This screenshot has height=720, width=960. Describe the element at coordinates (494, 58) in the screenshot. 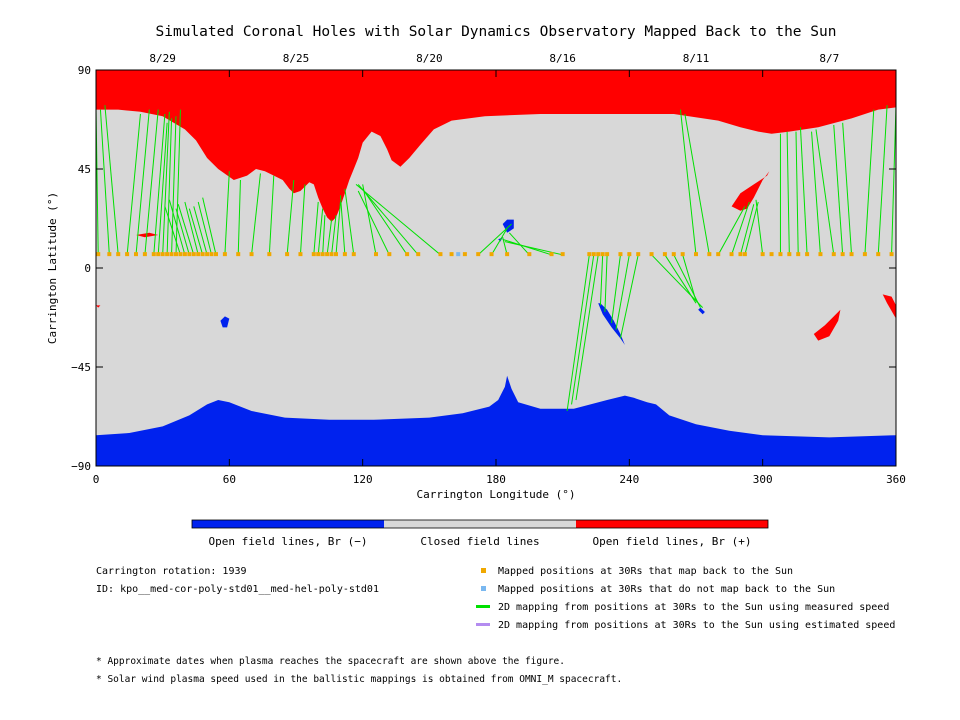

I see `top-date-axis: 8/29 8/25 8/20 8/16 8/11 8/7` at that location.